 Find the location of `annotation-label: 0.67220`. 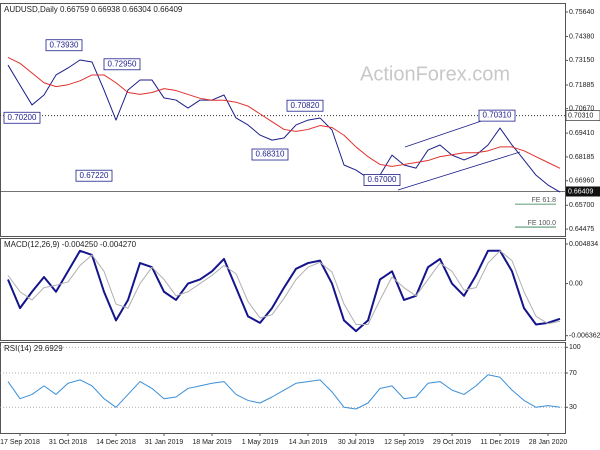

annotation-label: 0.67220 is located at coordinates (94, 175).